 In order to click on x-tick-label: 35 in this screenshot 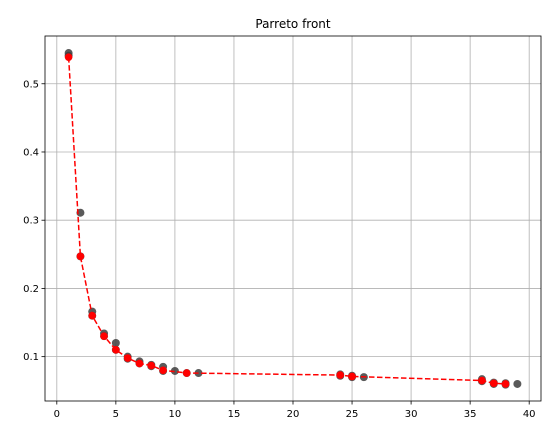, I will do `click(470, 414)`.